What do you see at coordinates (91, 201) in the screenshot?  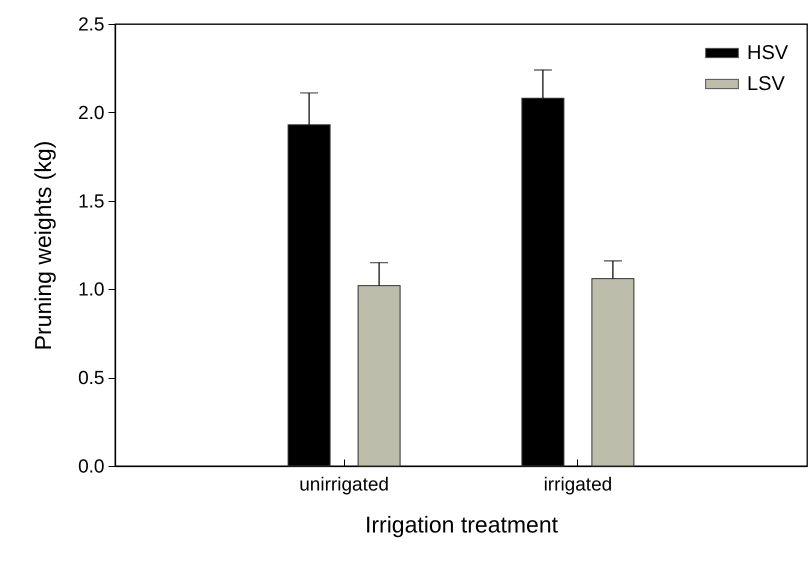 I see `y-tick-label: 1.5` at bounding box center [91, 201].